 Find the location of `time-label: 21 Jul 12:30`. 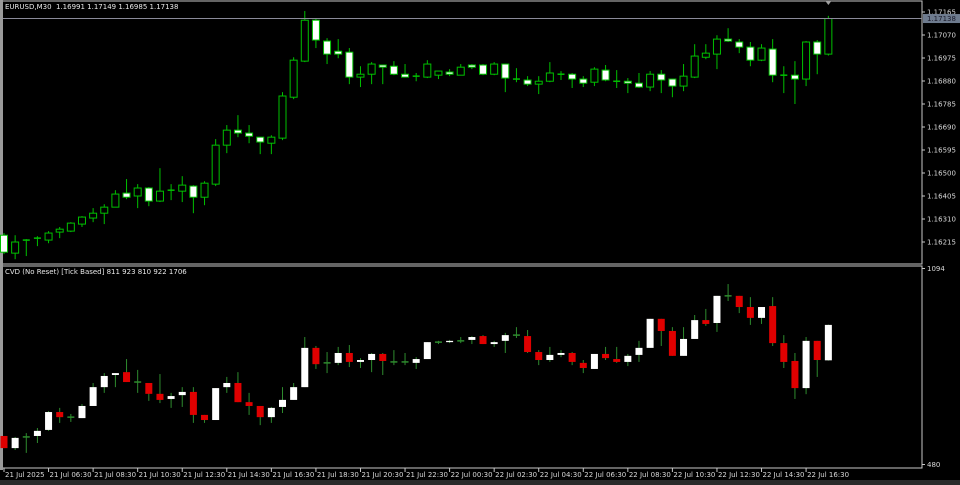

time-label: 21 Jul 12:30 is located at coordinates (204, 475).